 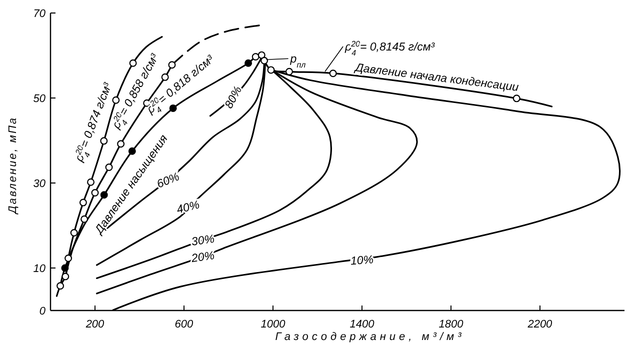 What do you see at coordinates (203, 258) in the screenshot?
I see `annotation: 20%` at bounding box center [203, 258].